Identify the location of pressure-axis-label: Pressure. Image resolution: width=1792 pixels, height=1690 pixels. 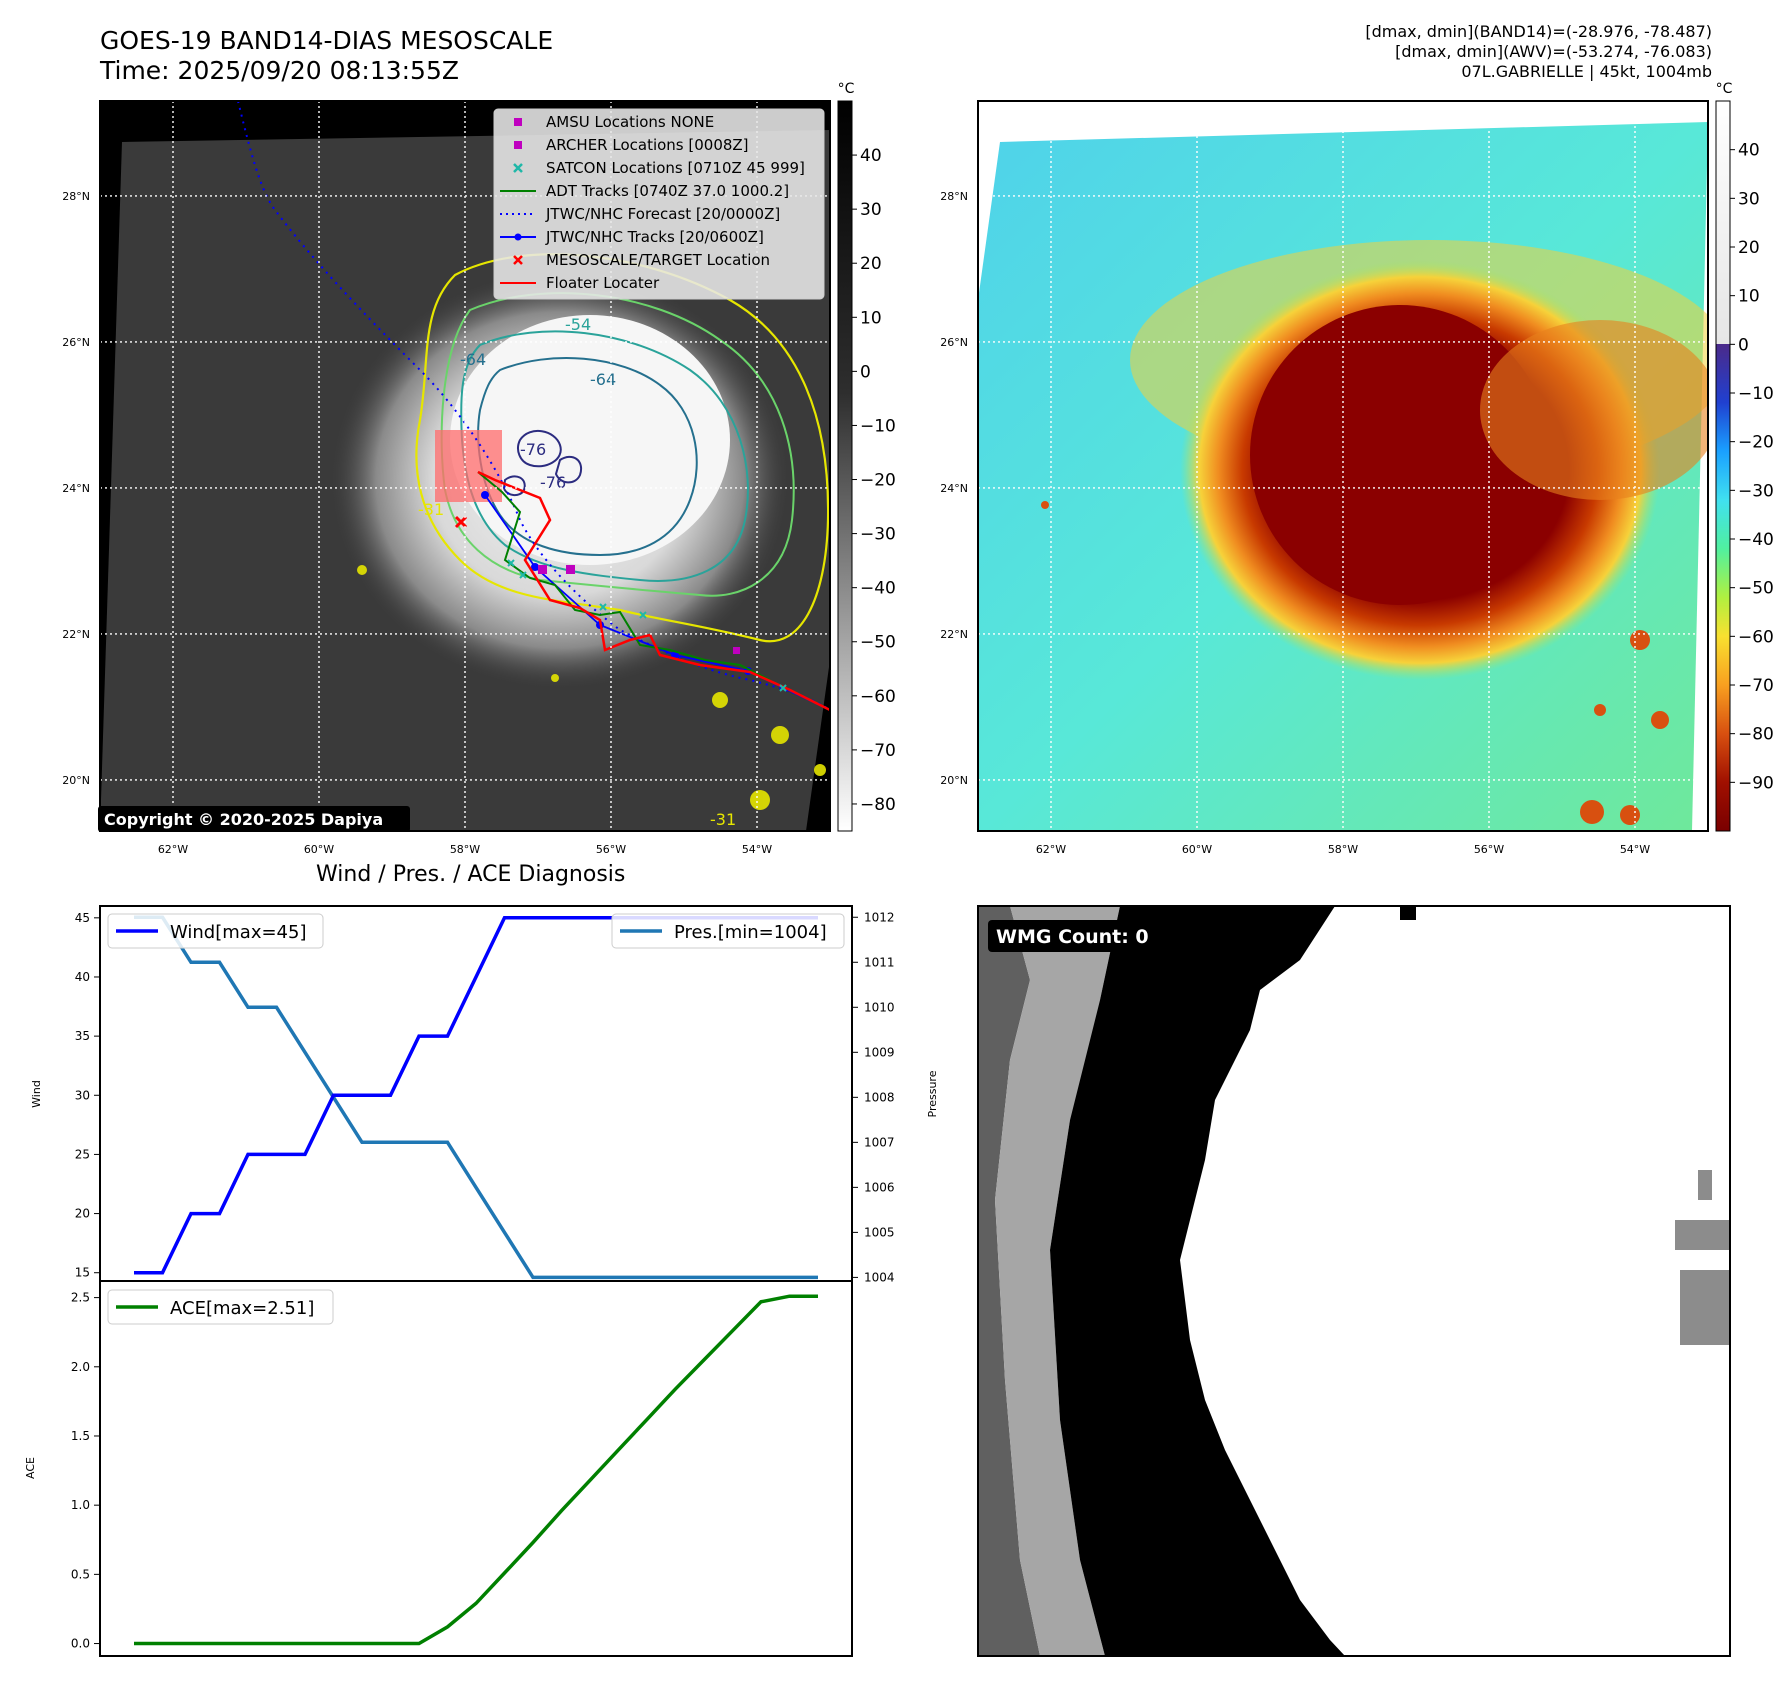
(932, 1093).